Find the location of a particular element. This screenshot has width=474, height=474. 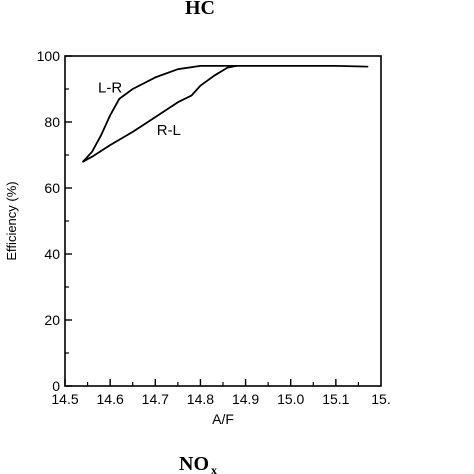

x-tick-label: 15. is located at coordinates (380, 399).